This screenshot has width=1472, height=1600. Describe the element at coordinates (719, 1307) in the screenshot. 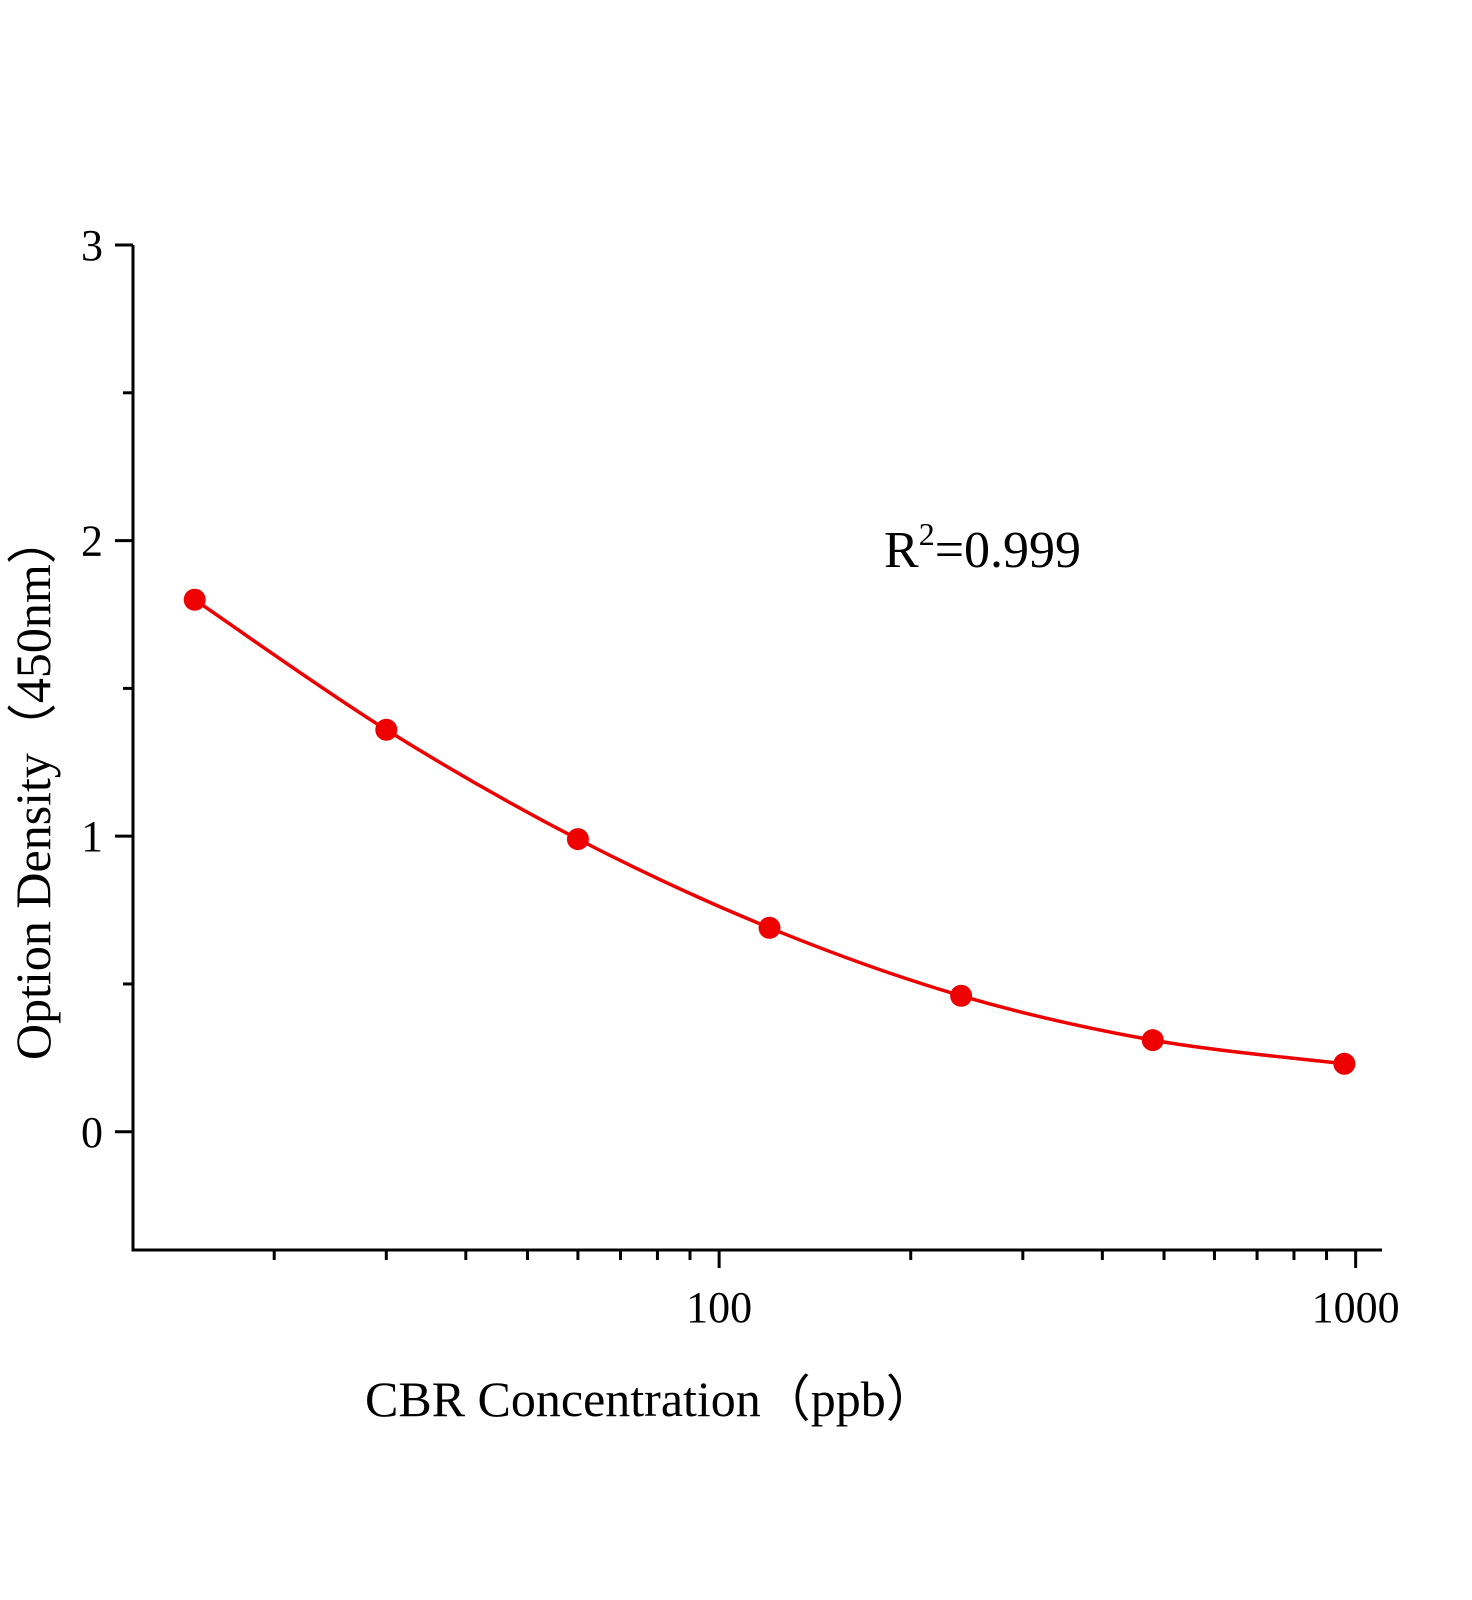

I see `x-tick-label: 100` at that location.